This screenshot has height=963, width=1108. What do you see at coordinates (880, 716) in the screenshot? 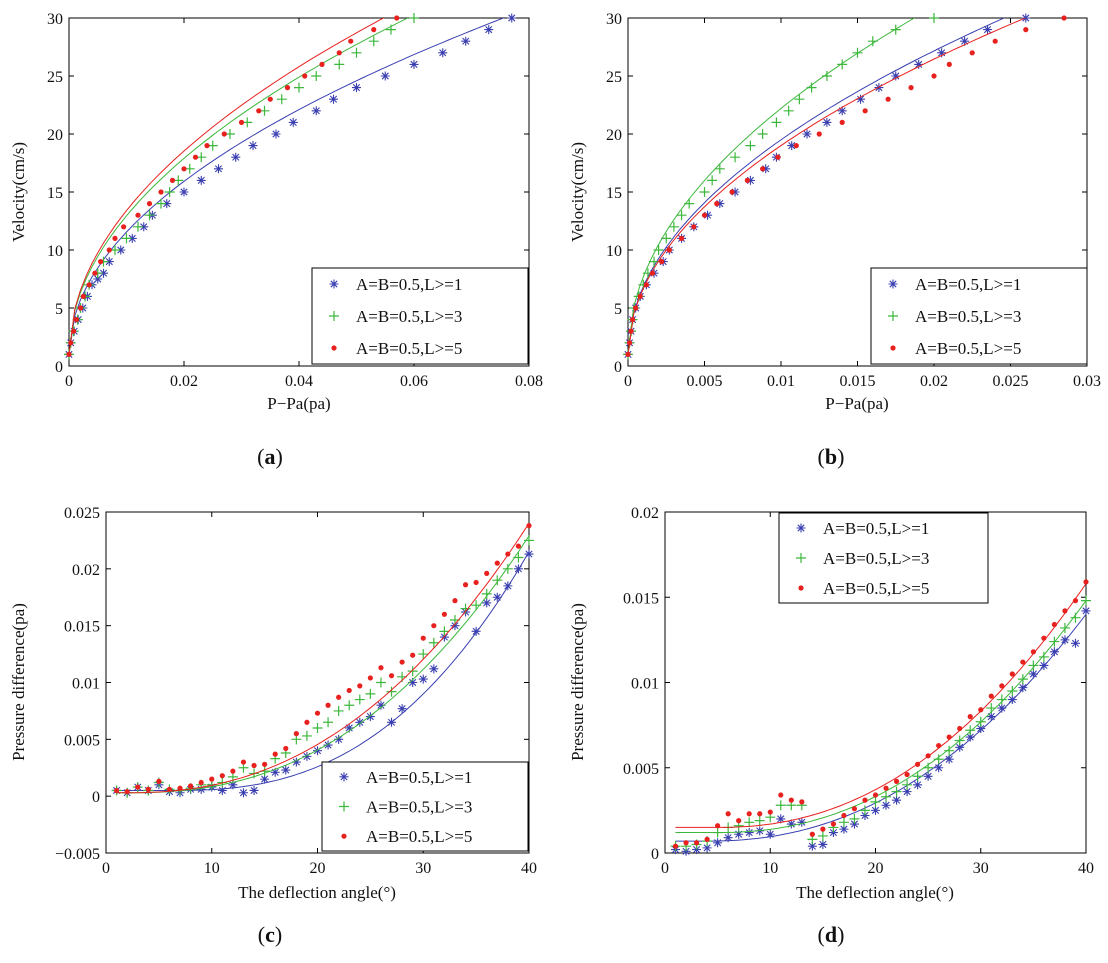
I see `fit-curve` at bounding box center [880, 716].